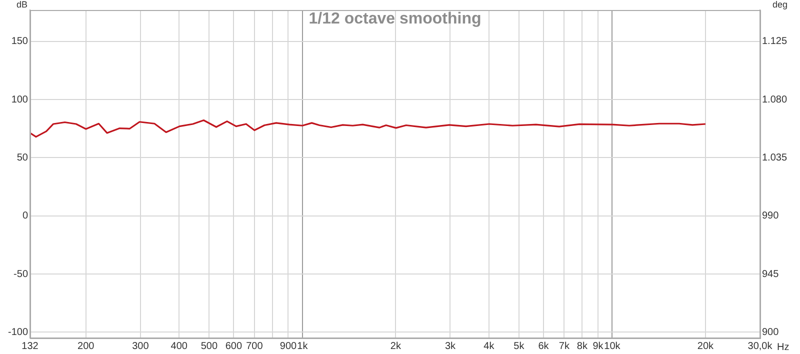  What do you see at coordinates (179, 346) in the screenshot?
I see `x-tick-label: 400` at bounding box center [179, 346].